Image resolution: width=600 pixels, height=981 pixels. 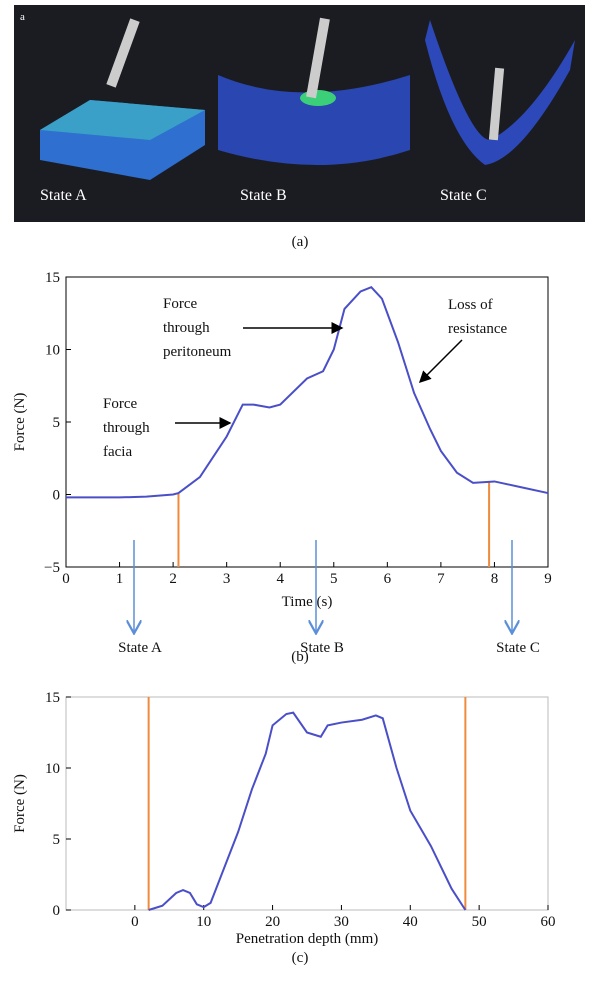 I want to click on block-b, so click(x=314, y=120).